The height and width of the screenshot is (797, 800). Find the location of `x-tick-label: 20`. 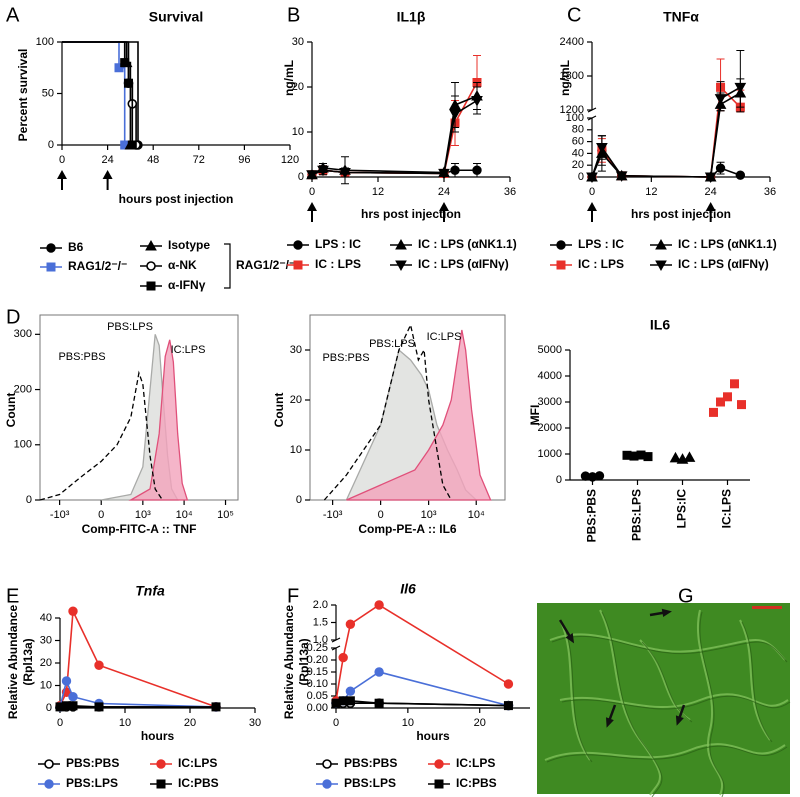

x-tick-label: 20 is located at coordinates (190, 723).